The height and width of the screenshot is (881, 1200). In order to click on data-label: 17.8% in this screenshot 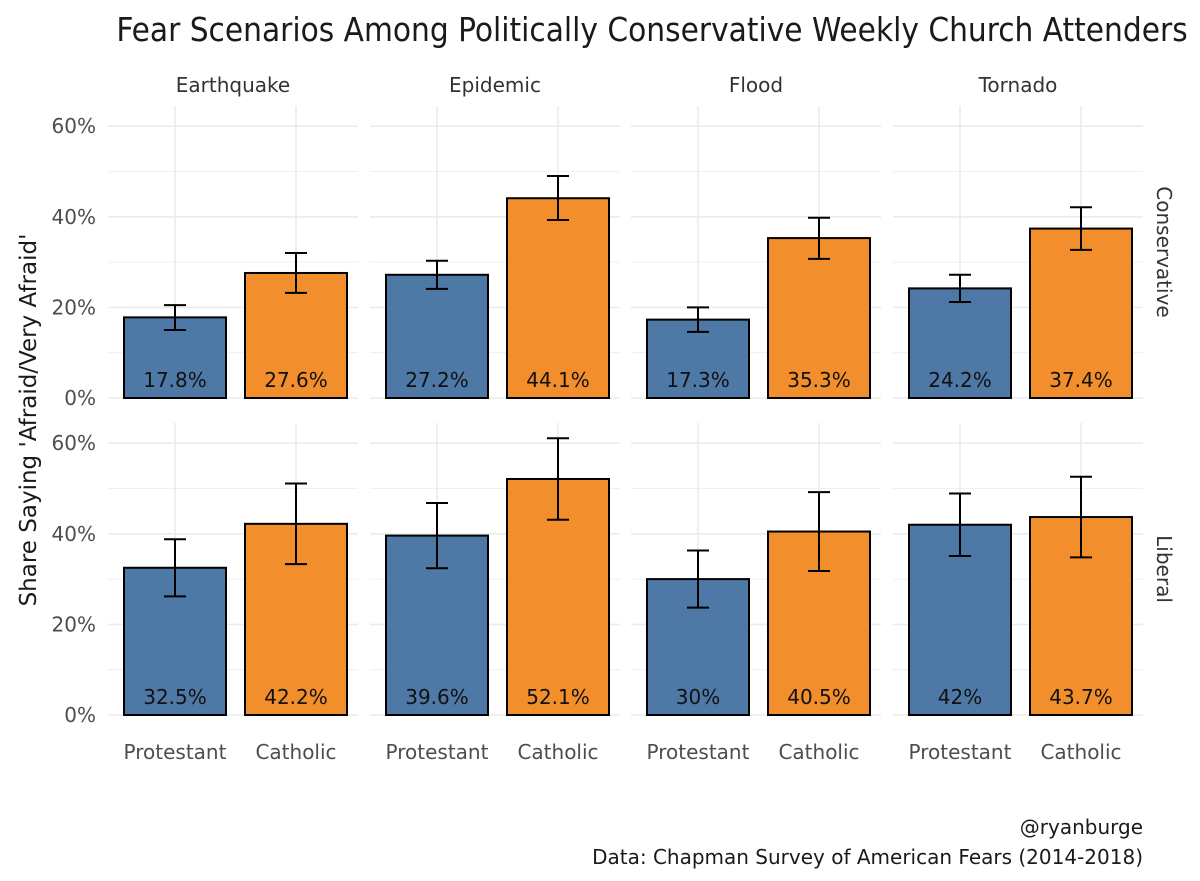, I will do `click(175, 380)`.